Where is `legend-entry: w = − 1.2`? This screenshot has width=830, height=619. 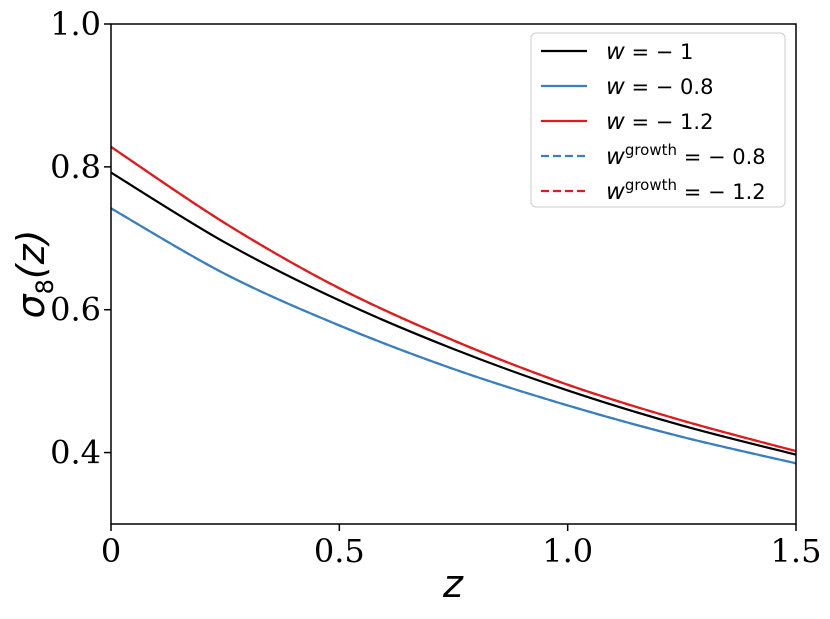 legend-entry: w = − 1.2 is located at coordinates (659, 122).